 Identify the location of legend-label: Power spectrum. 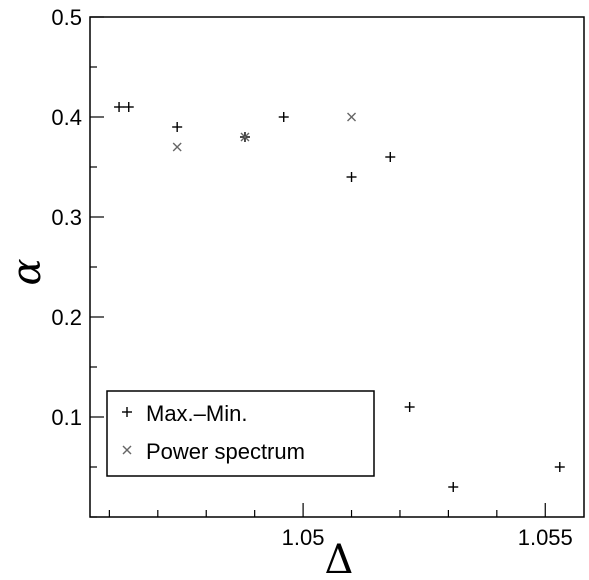
(225, 451).